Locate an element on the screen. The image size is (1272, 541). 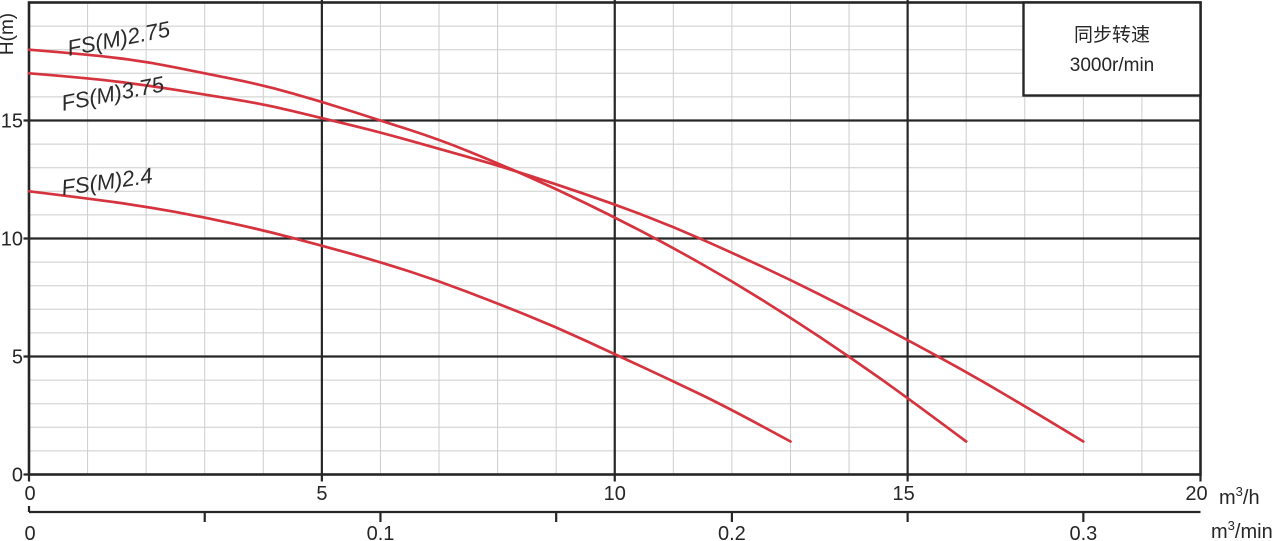
legend-box-frame is located at coordinates (1112, 49).